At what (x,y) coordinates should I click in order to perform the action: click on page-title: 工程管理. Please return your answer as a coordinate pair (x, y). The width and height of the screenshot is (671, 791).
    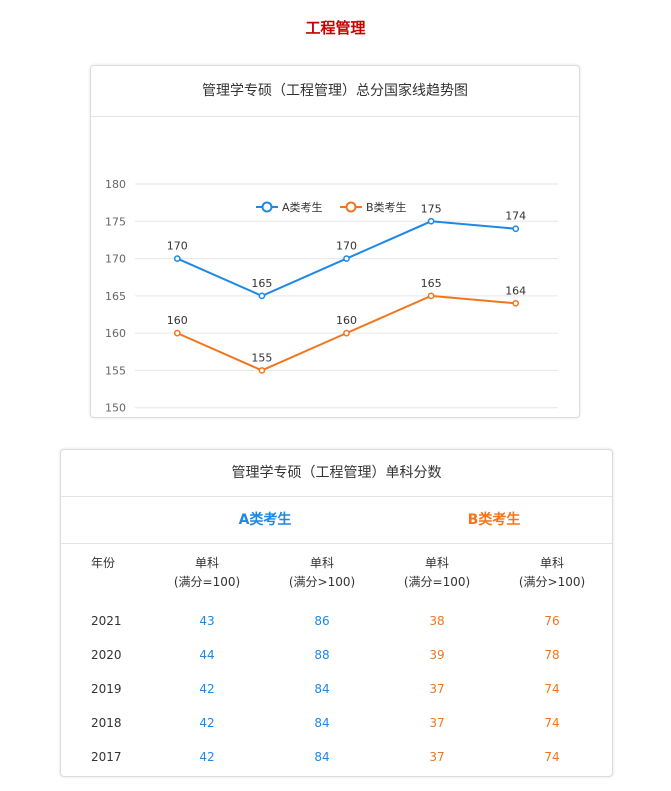
    Looking at the image, I should click on (335, 28).